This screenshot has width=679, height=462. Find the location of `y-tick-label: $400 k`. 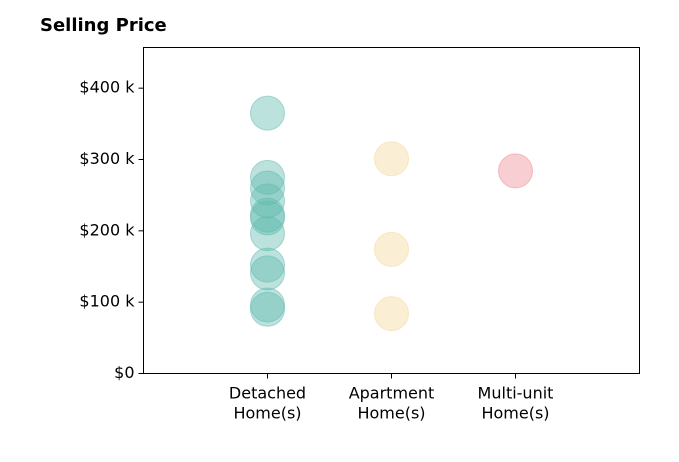

y-tick-label: $400 k is located at coordinates (107, 87).